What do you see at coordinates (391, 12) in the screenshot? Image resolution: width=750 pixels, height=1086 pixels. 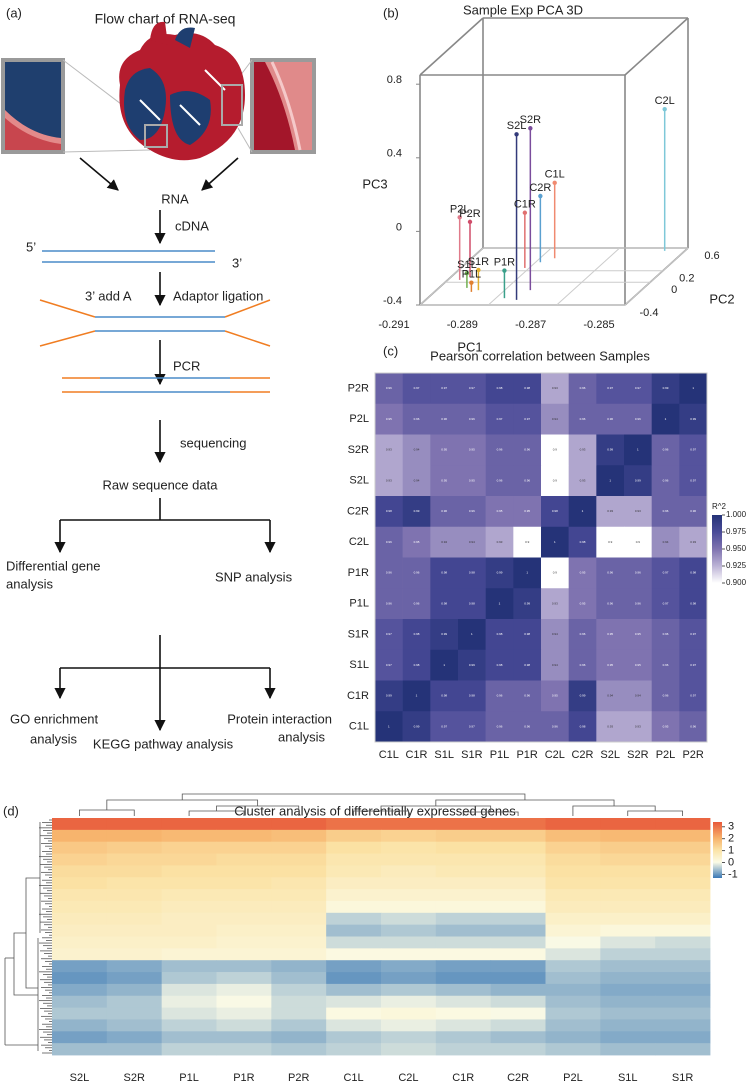 I see `panel-label: (b)` at bounding box center [391, 12].